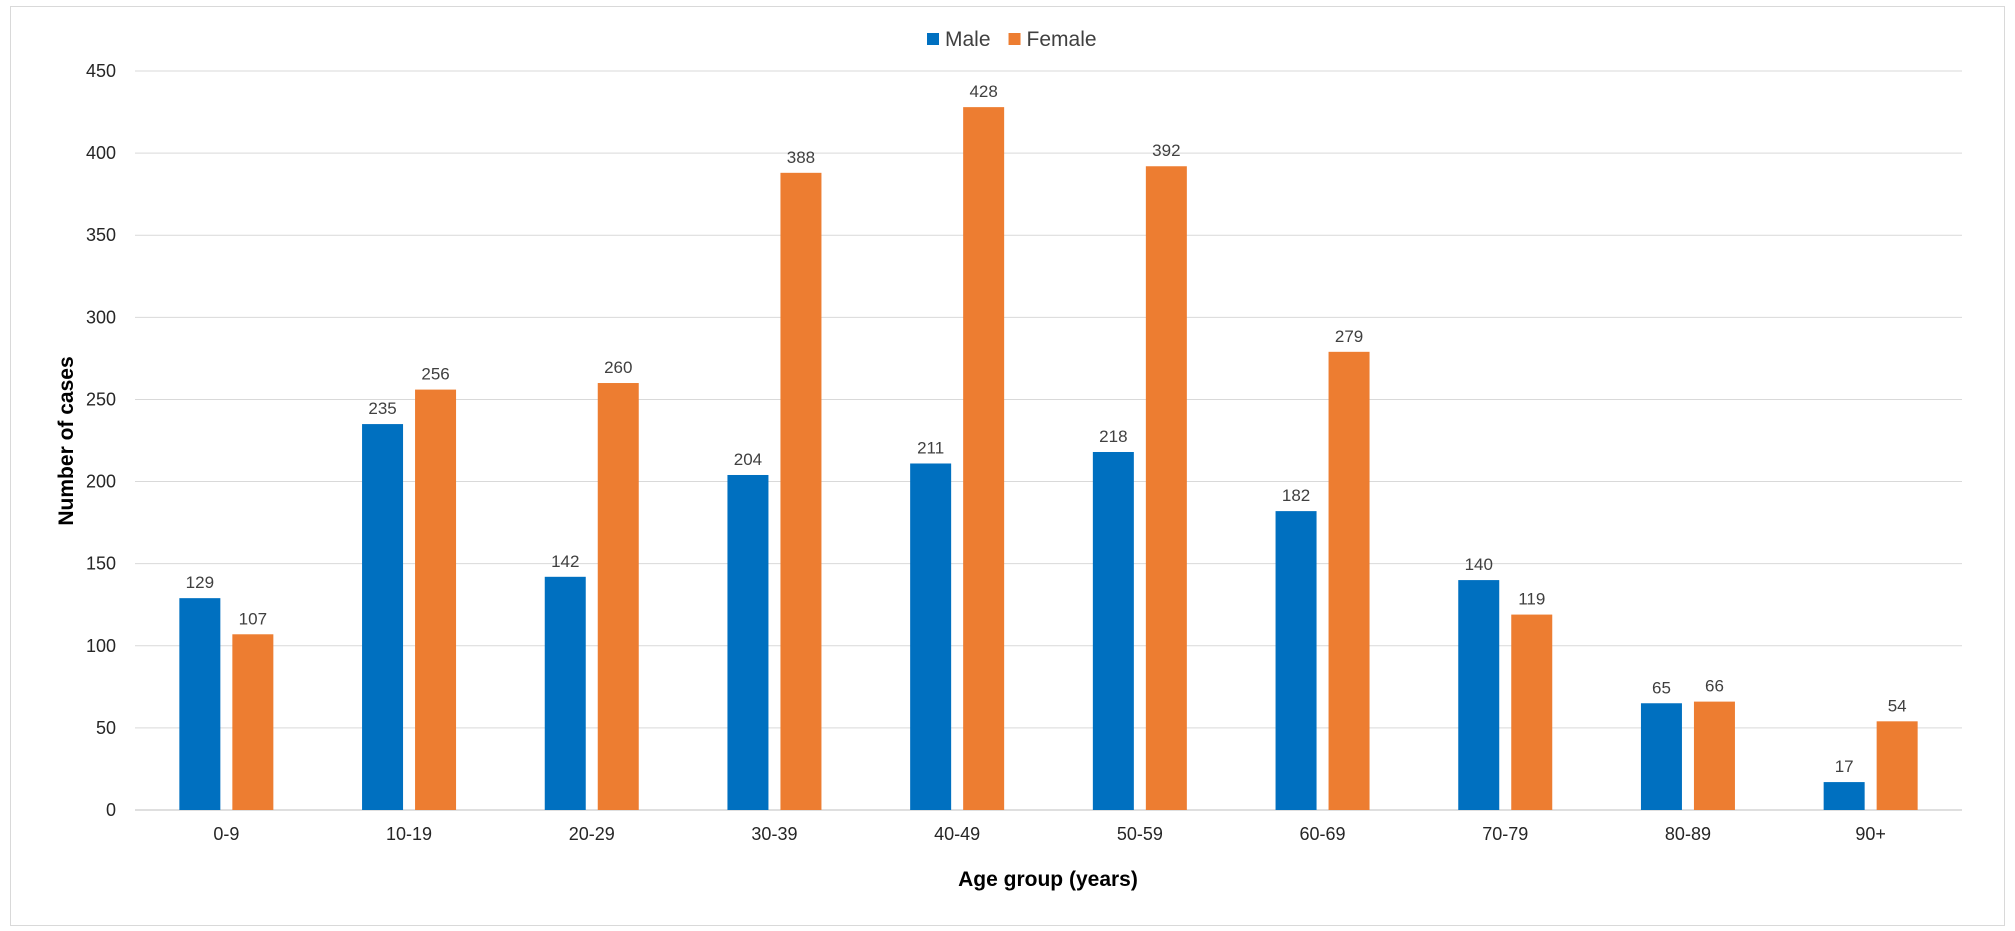  Describe the element at coordinates (200, 582) in the screenshot. I see `data-label-male: 129` at that location.